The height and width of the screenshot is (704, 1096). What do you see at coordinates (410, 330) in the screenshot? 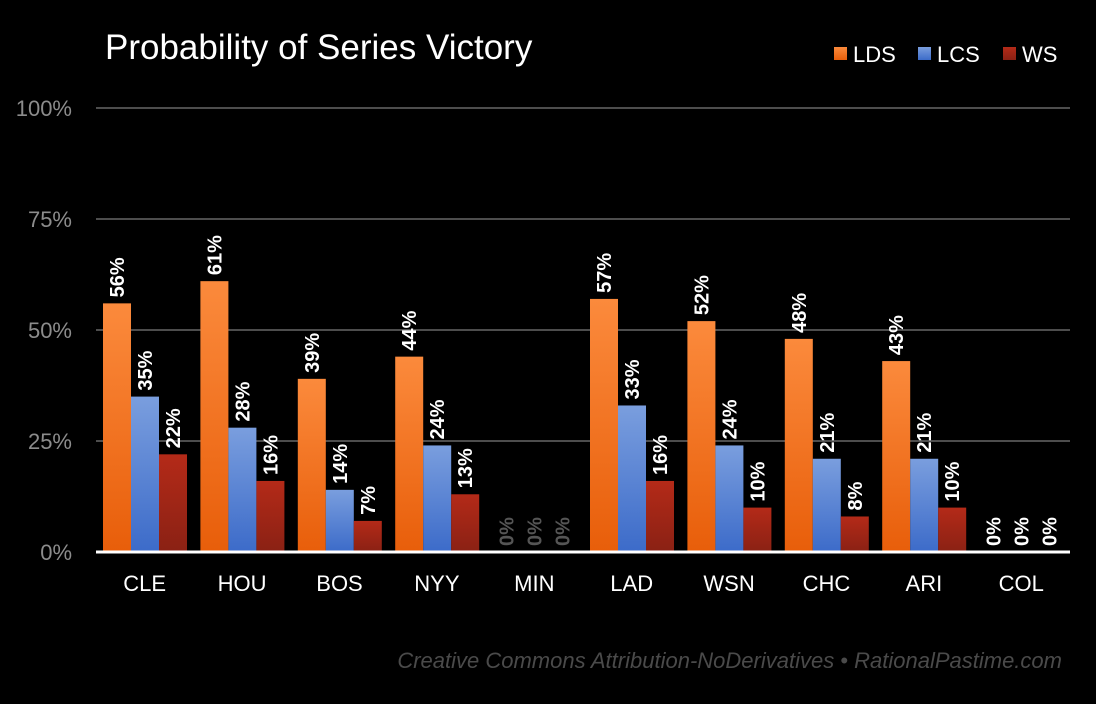
I see `data-label-nyy-lds: 44%` at bounding box center [410, 330].